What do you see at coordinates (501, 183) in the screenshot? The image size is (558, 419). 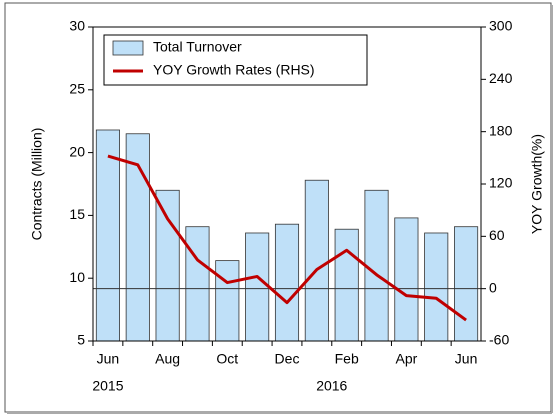 I see `y2-tick-label: 120` at bounding box center [501, 183].